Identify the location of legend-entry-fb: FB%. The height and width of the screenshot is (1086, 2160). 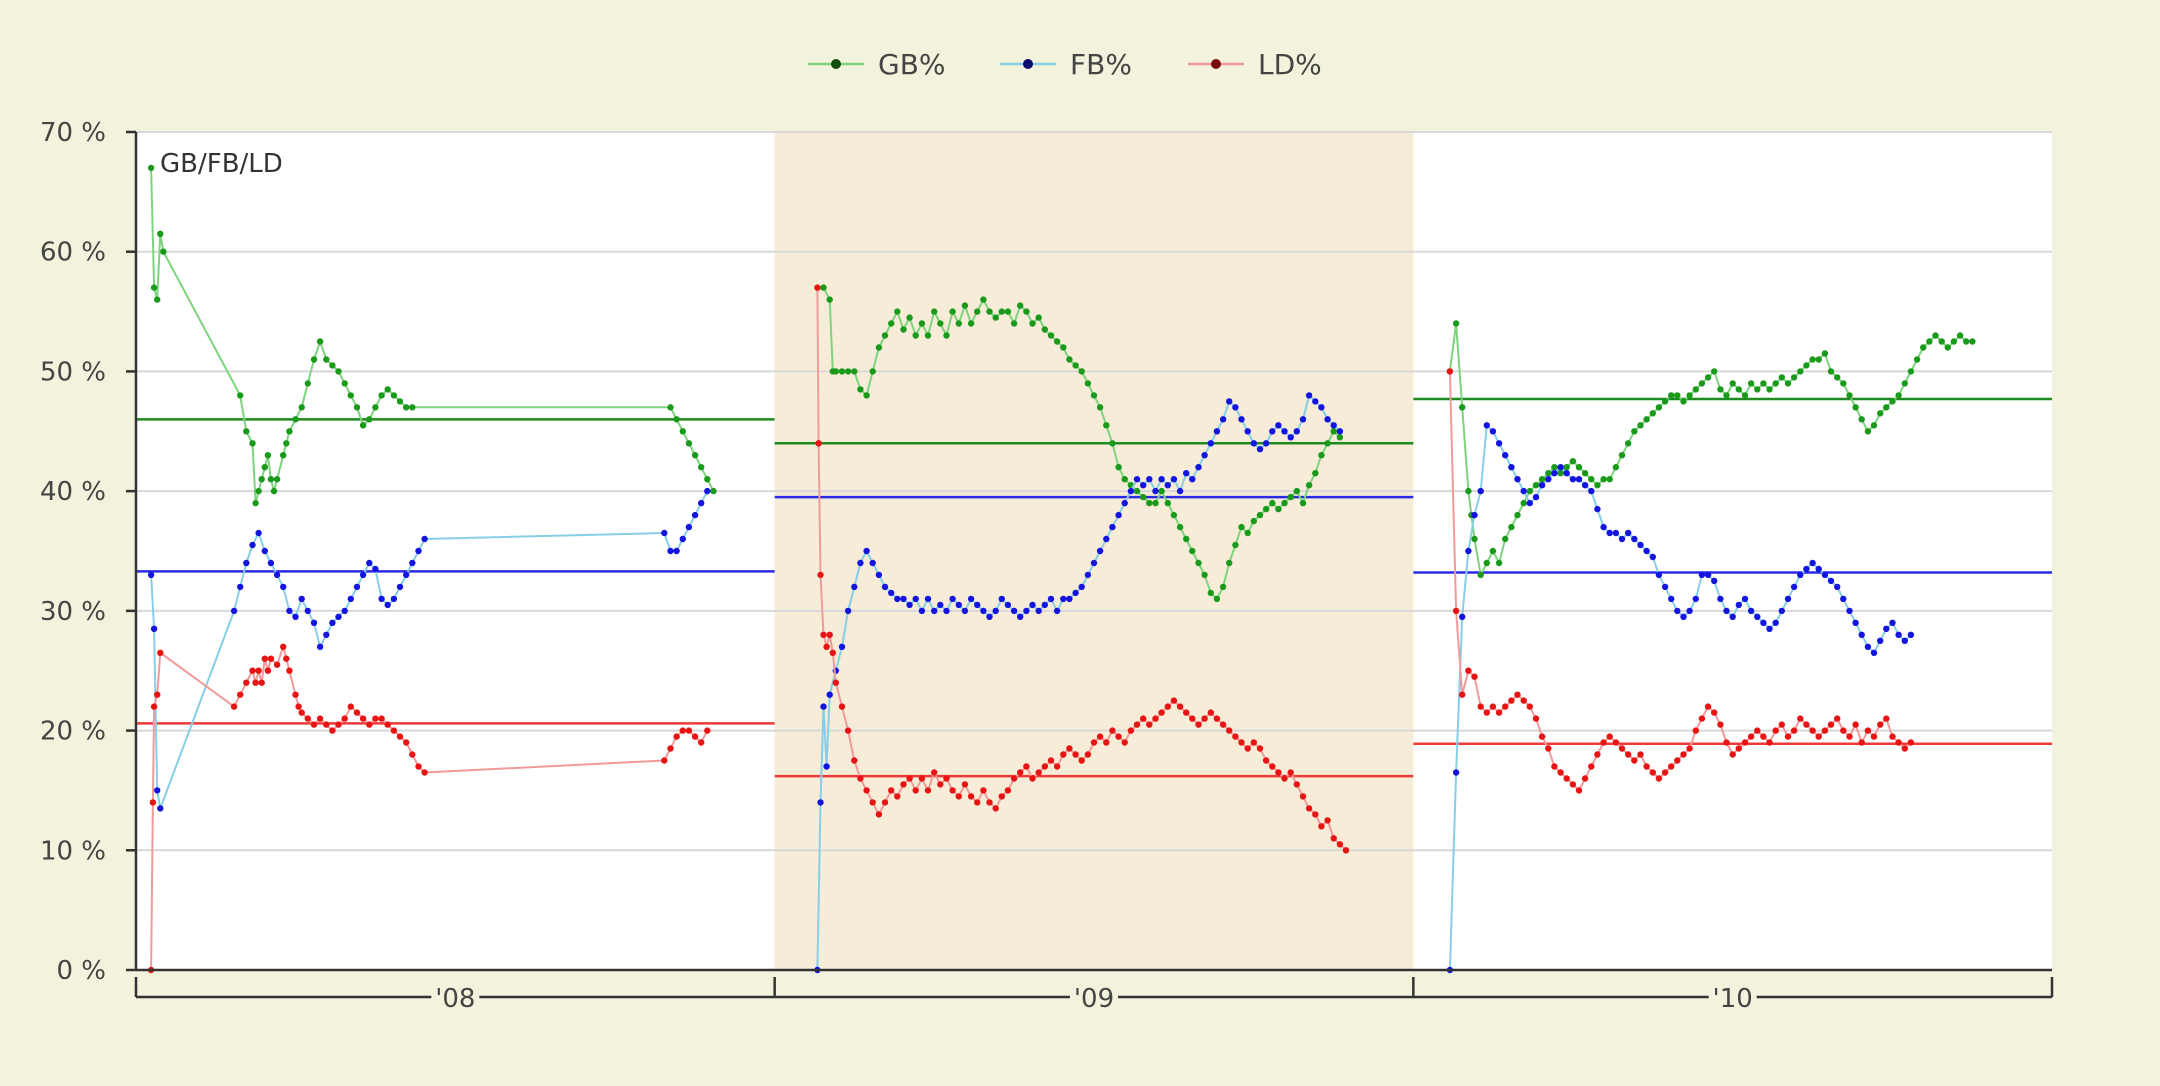
(1066, 64).